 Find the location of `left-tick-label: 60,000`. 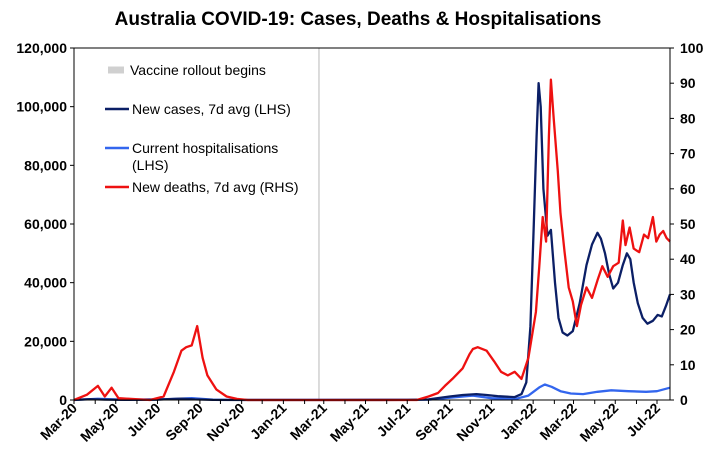

left-tick-label: 60,000 is located at coordinates (45, 224).